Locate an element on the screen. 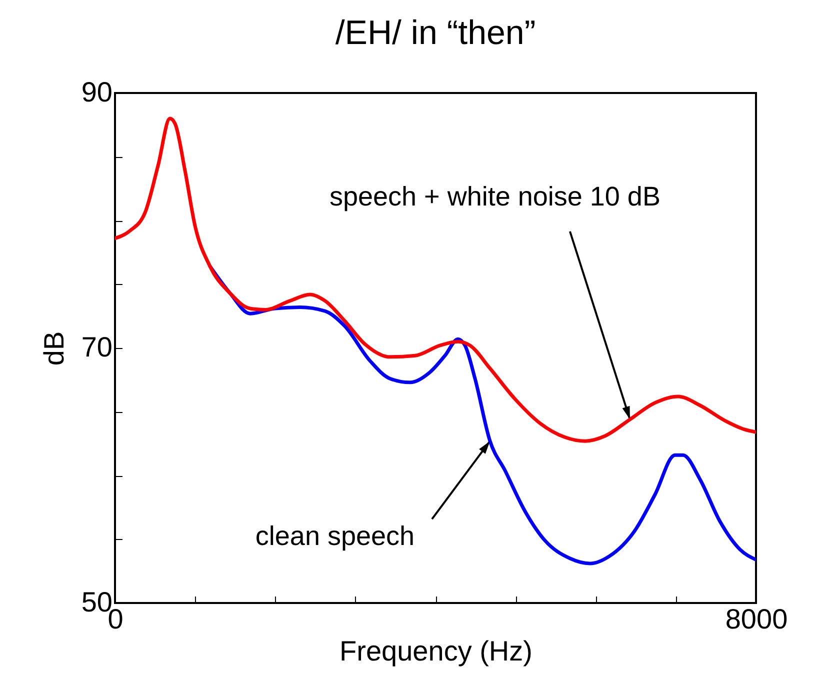 This screenshot has height=680, width=813. x-axis-title: Frequency (Hz) is located at coordinates (436, 651).